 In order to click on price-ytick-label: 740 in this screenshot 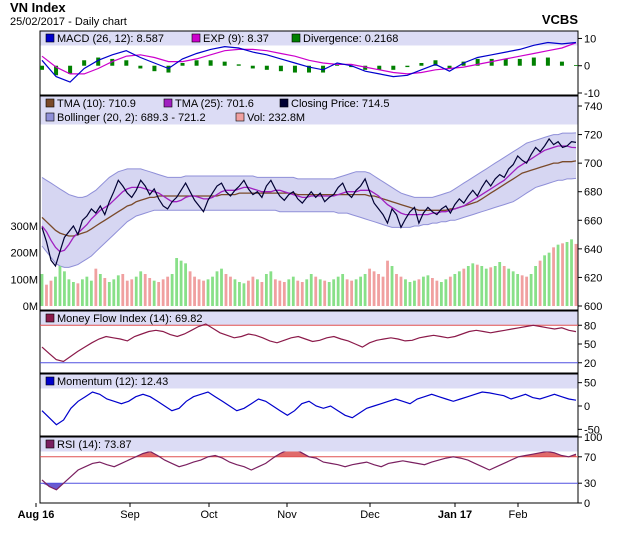, I will do `click(593, 107)`.